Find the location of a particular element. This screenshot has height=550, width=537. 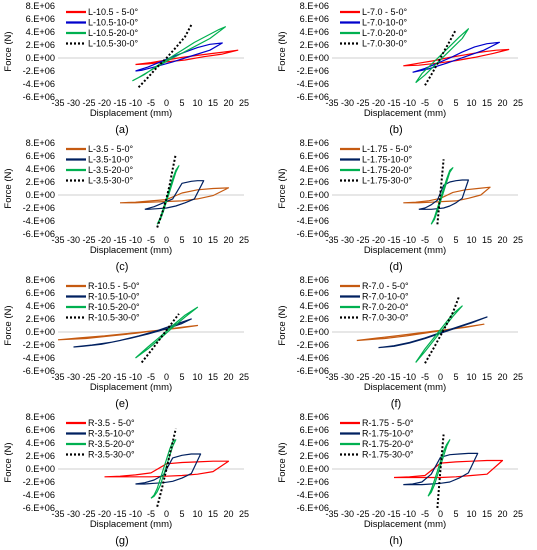

legend-entry: R-7.0-10-0° is located at coordinates (385, 297).